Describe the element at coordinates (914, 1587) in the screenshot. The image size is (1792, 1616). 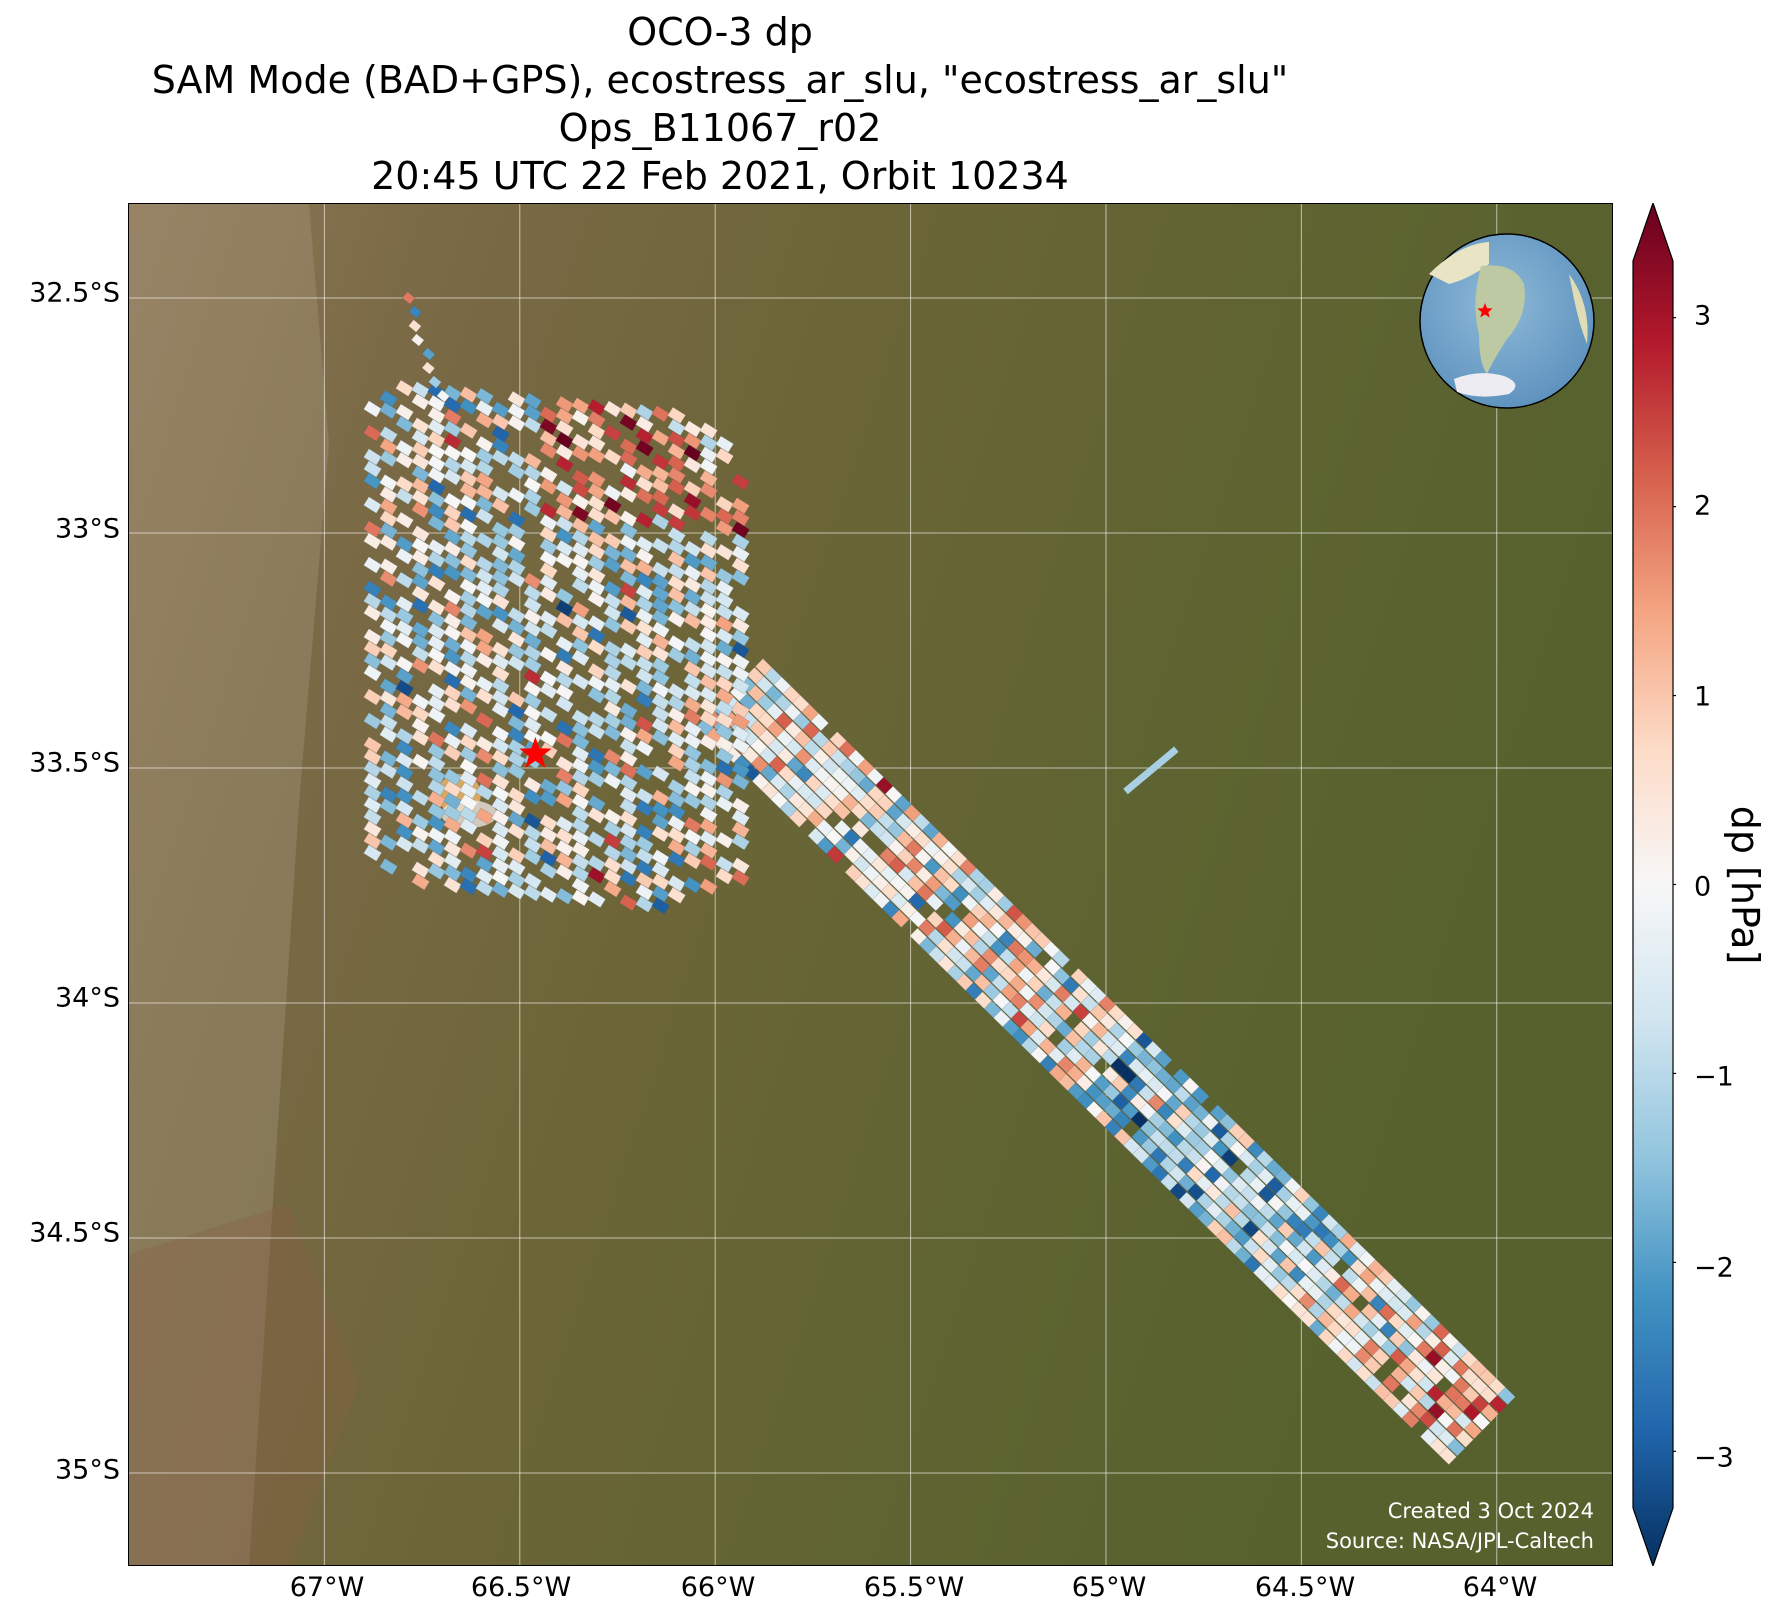
I see `lon-label-65-5: 65.5°W` at that location.